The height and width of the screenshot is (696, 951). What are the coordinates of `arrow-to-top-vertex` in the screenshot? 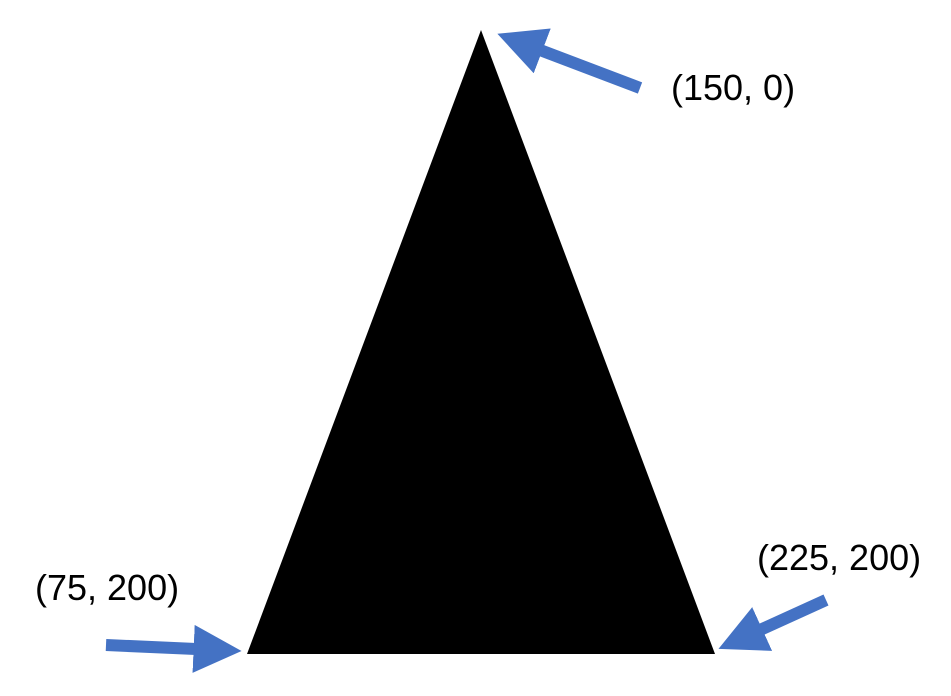 It's located at (570, 61).